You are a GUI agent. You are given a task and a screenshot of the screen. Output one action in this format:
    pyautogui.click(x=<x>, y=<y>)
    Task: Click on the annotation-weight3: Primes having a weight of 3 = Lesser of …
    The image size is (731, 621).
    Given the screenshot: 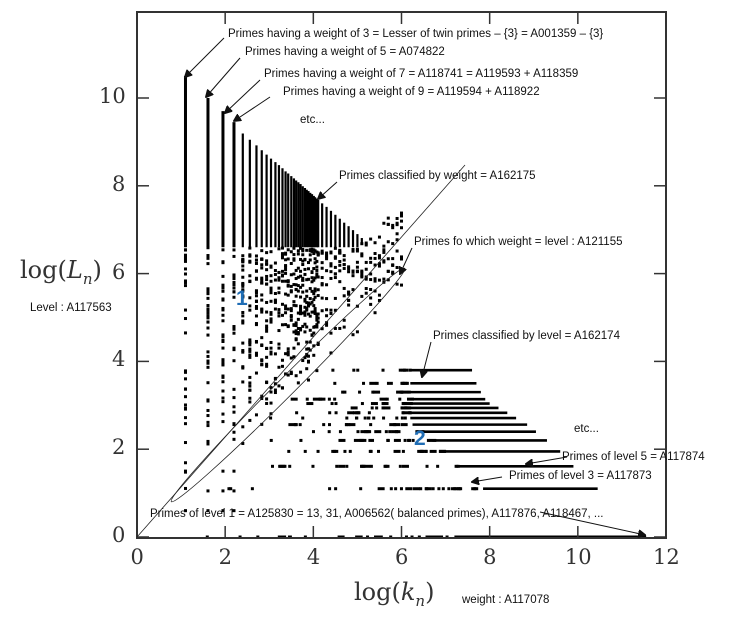 What is the action you would take?
    pyautogui.click(x=416, y=34)
    